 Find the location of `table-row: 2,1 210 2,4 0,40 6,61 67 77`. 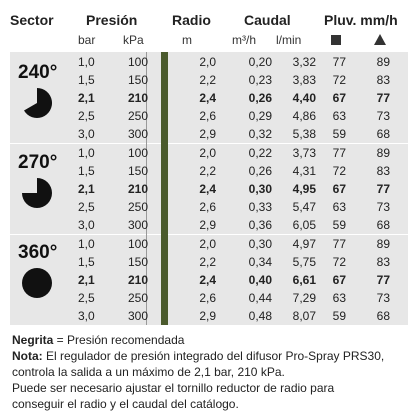

table-row: 2,1 210 2,4 0,40 6,61 67 77 is located at coordinates (208, 280).